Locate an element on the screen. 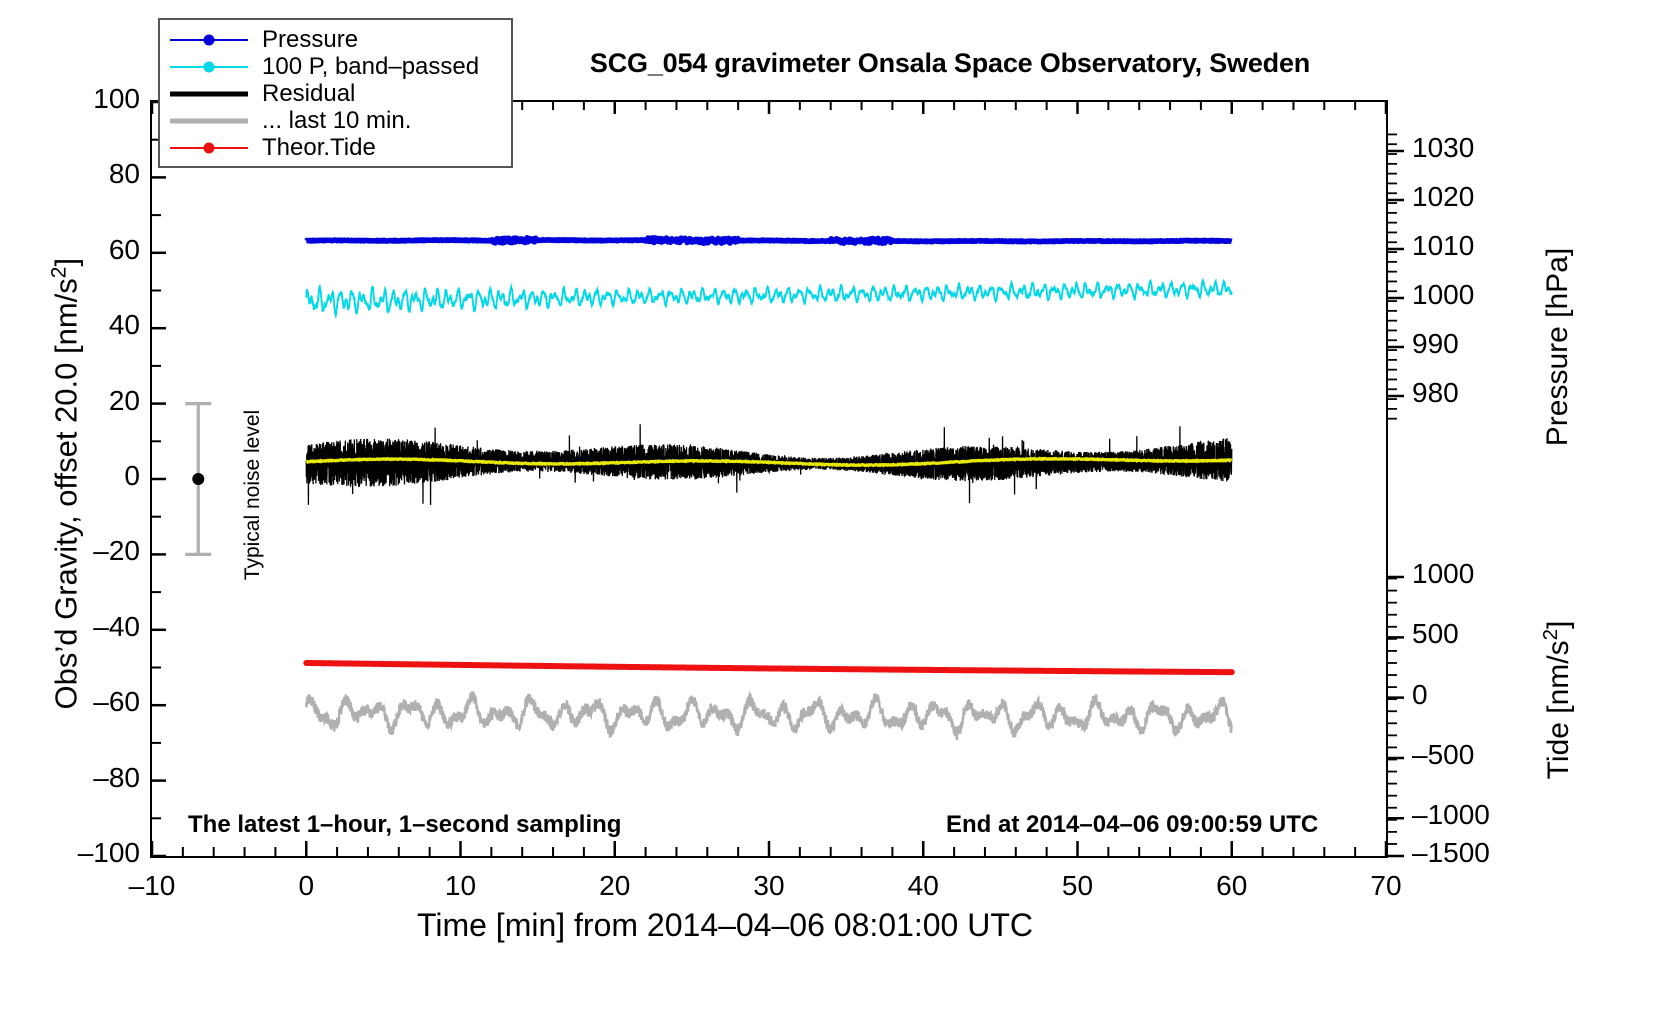  tide-axis-title-tail: ] is located at coordinates (1558, 625).